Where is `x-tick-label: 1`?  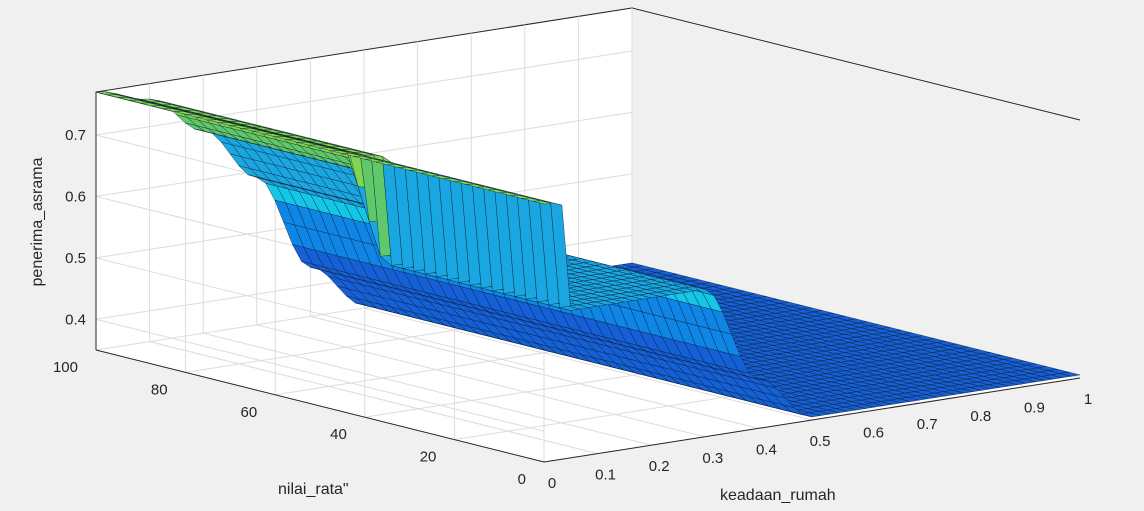 x-tick-label: 1 is located at coordinates (1088, 399).